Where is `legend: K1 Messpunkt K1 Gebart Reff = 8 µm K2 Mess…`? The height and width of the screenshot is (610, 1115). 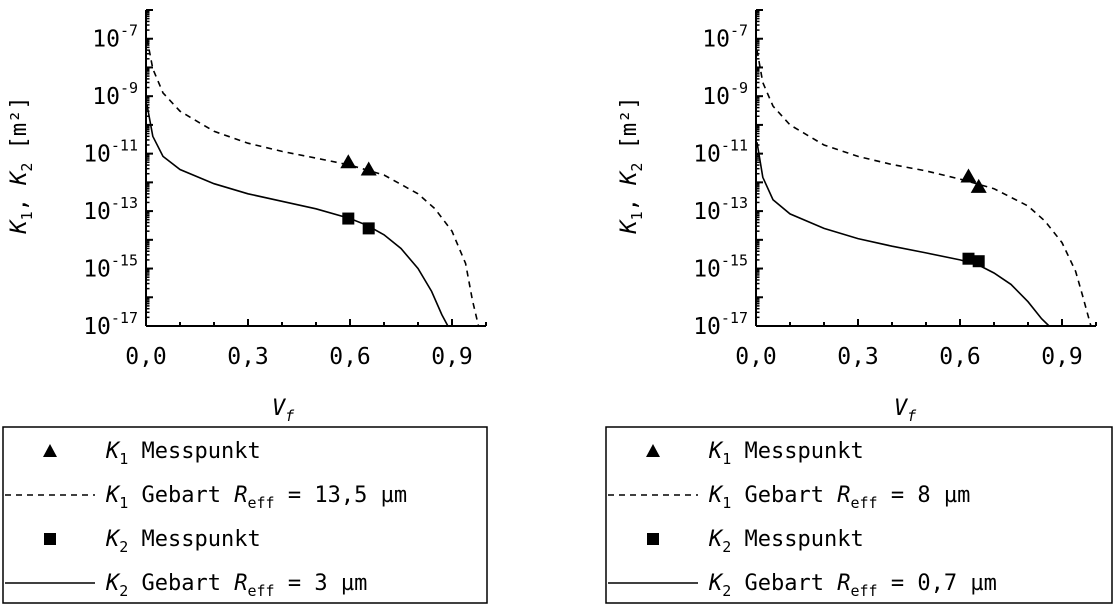 legend: K1 Messpunkt K1 Gebart Reff = 8 µm K2 Mess… is located at coordinates (859, 515).